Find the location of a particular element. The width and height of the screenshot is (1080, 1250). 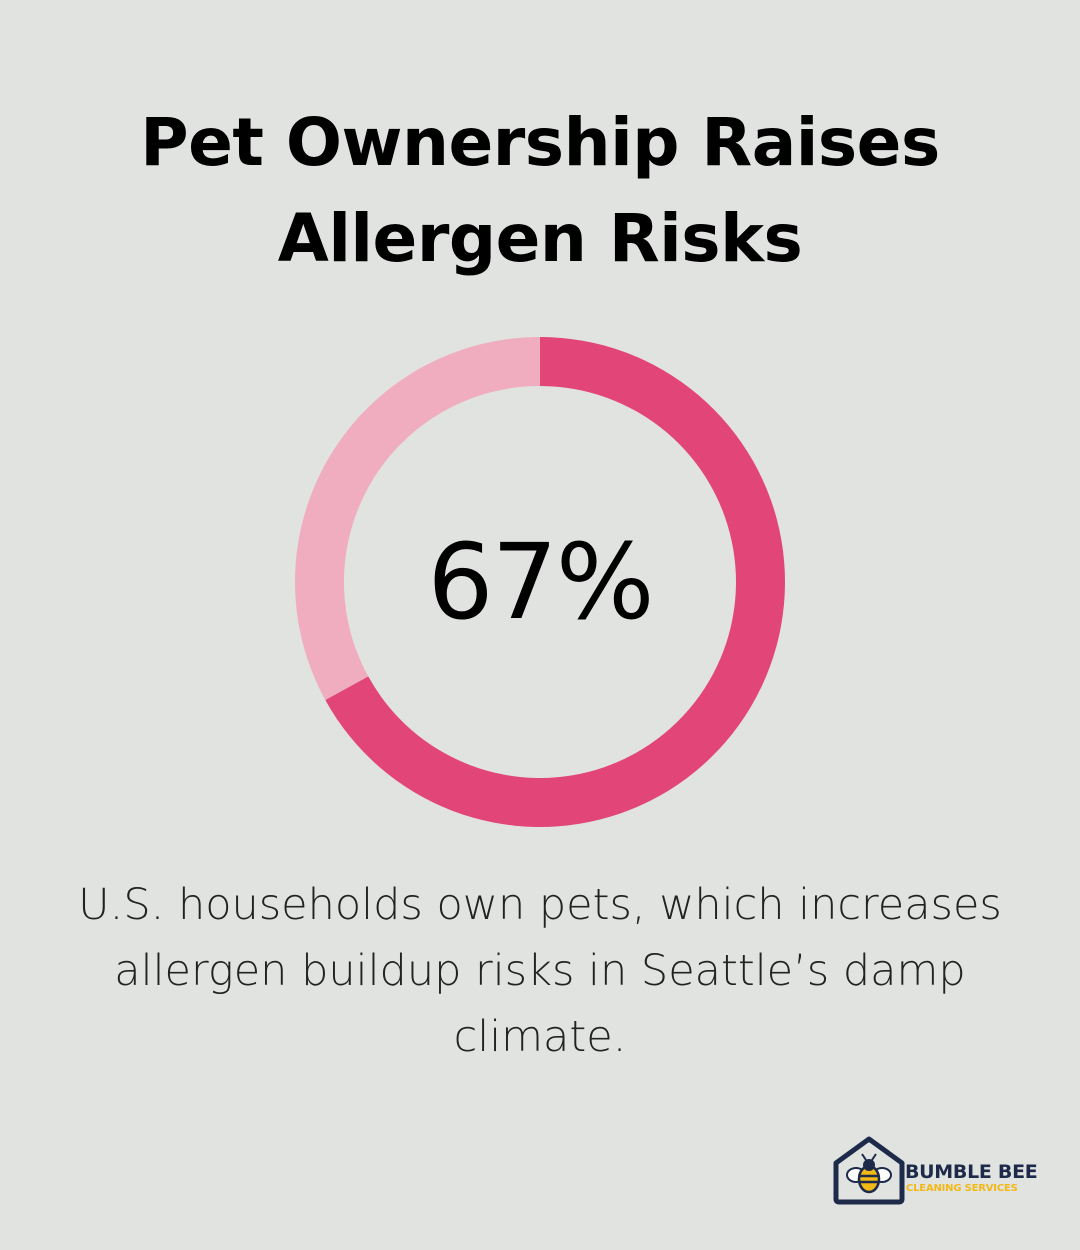

brand-tagline: CLEANING SERVICES is located at coordinates (962, 1188).